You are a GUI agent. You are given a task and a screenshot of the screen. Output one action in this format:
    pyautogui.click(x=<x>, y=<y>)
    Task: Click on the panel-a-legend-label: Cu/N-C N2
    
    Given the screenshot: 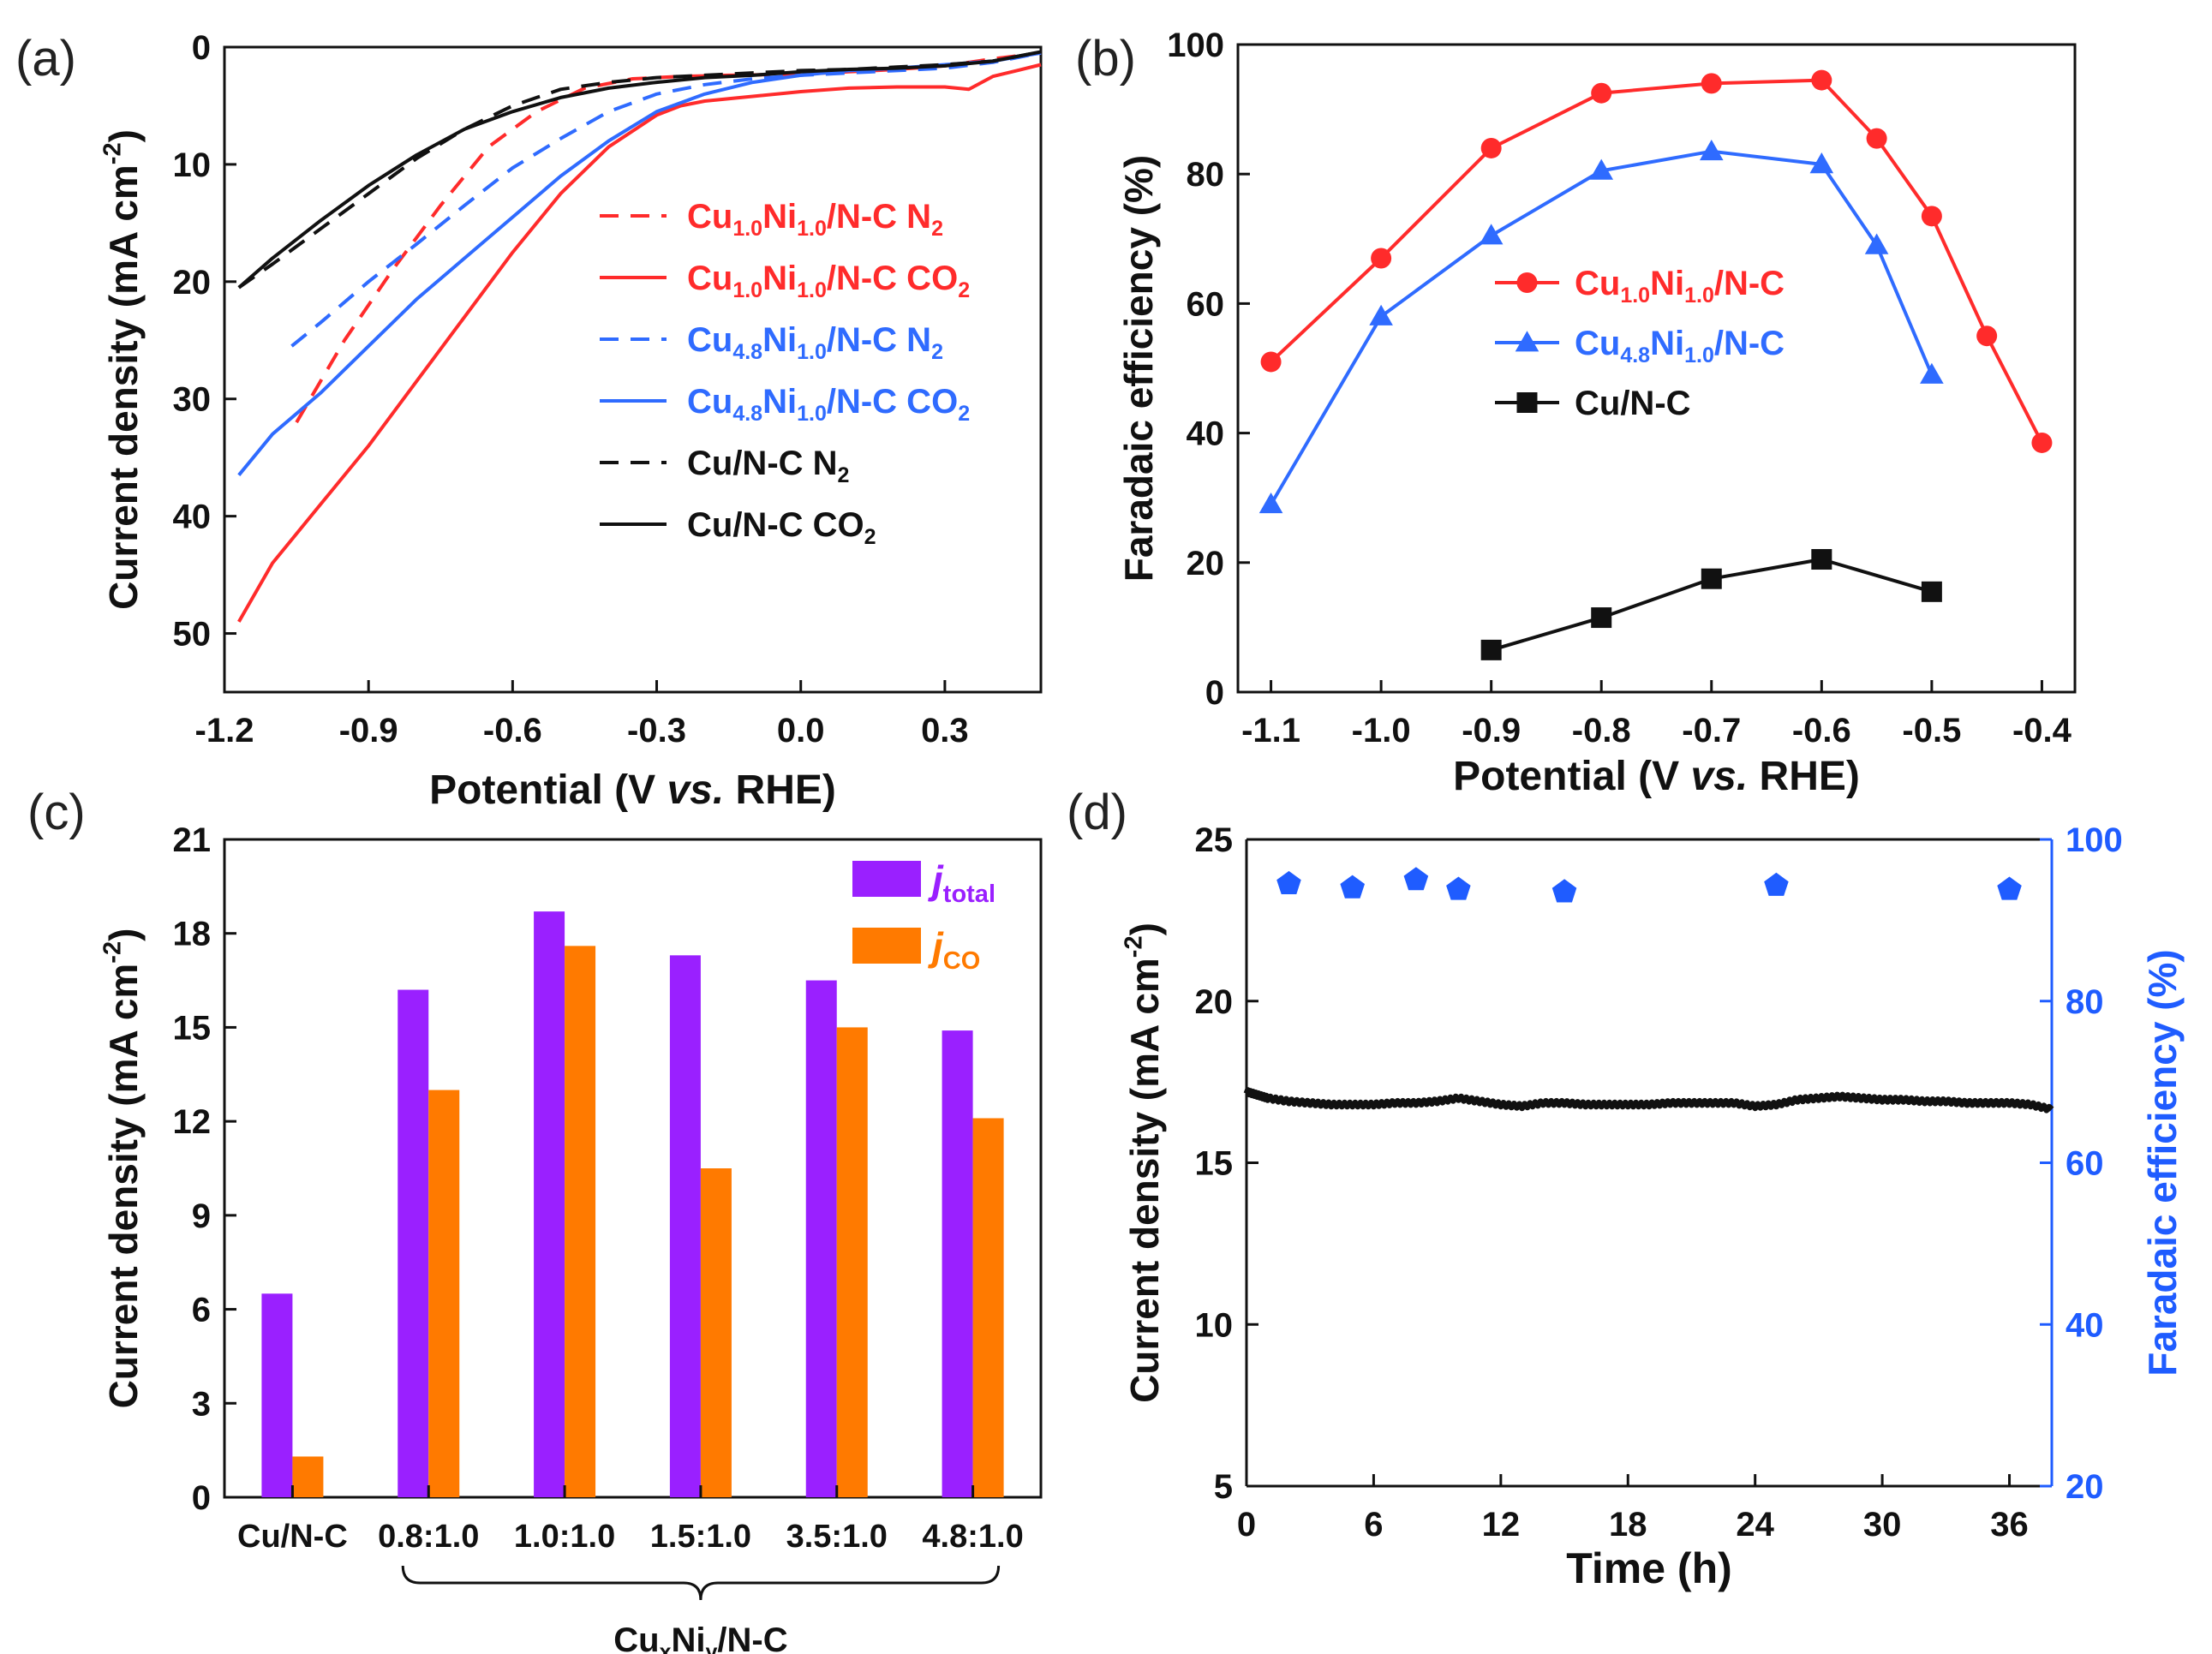 What is the action you would take?
    pyautogui.click(x=768, y=466)
    